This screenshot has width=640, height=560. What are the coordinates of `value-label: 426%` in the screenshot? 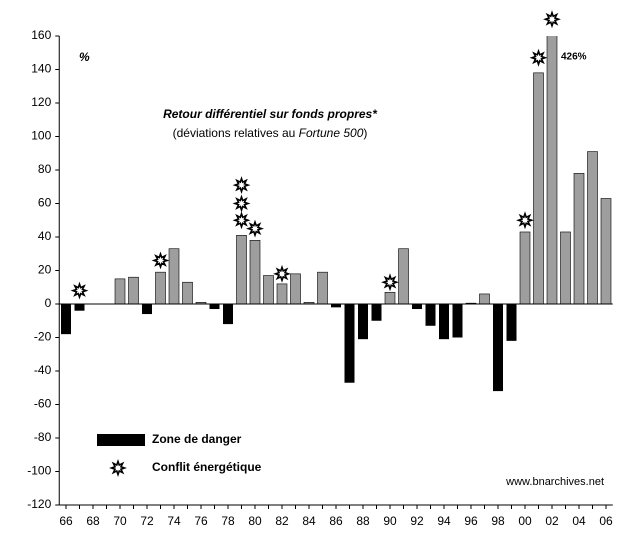 It's located at (574, 57).